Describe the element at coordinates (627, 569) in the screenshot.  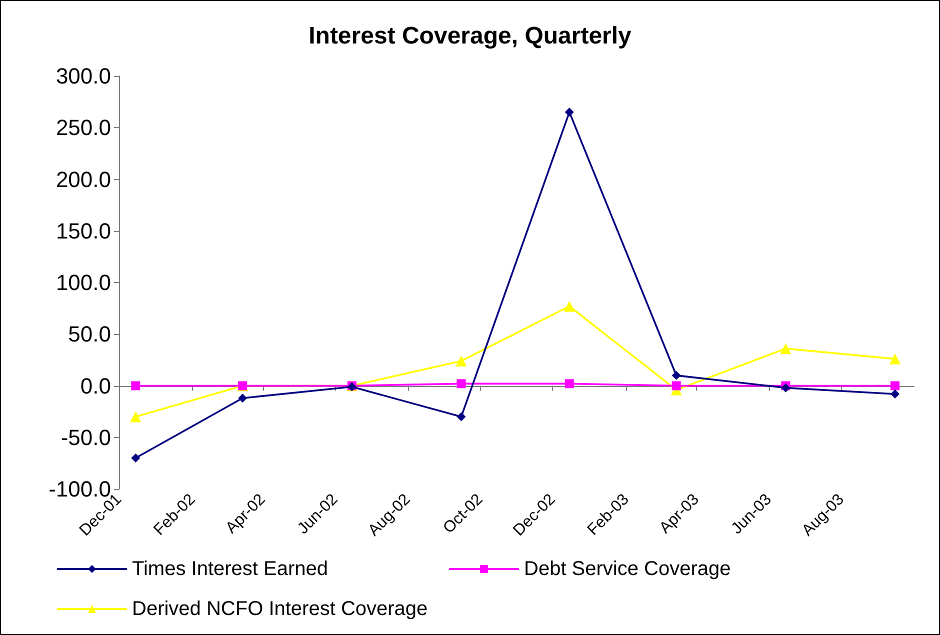
I see `legend-label: Debt Service Coverage` at that location.